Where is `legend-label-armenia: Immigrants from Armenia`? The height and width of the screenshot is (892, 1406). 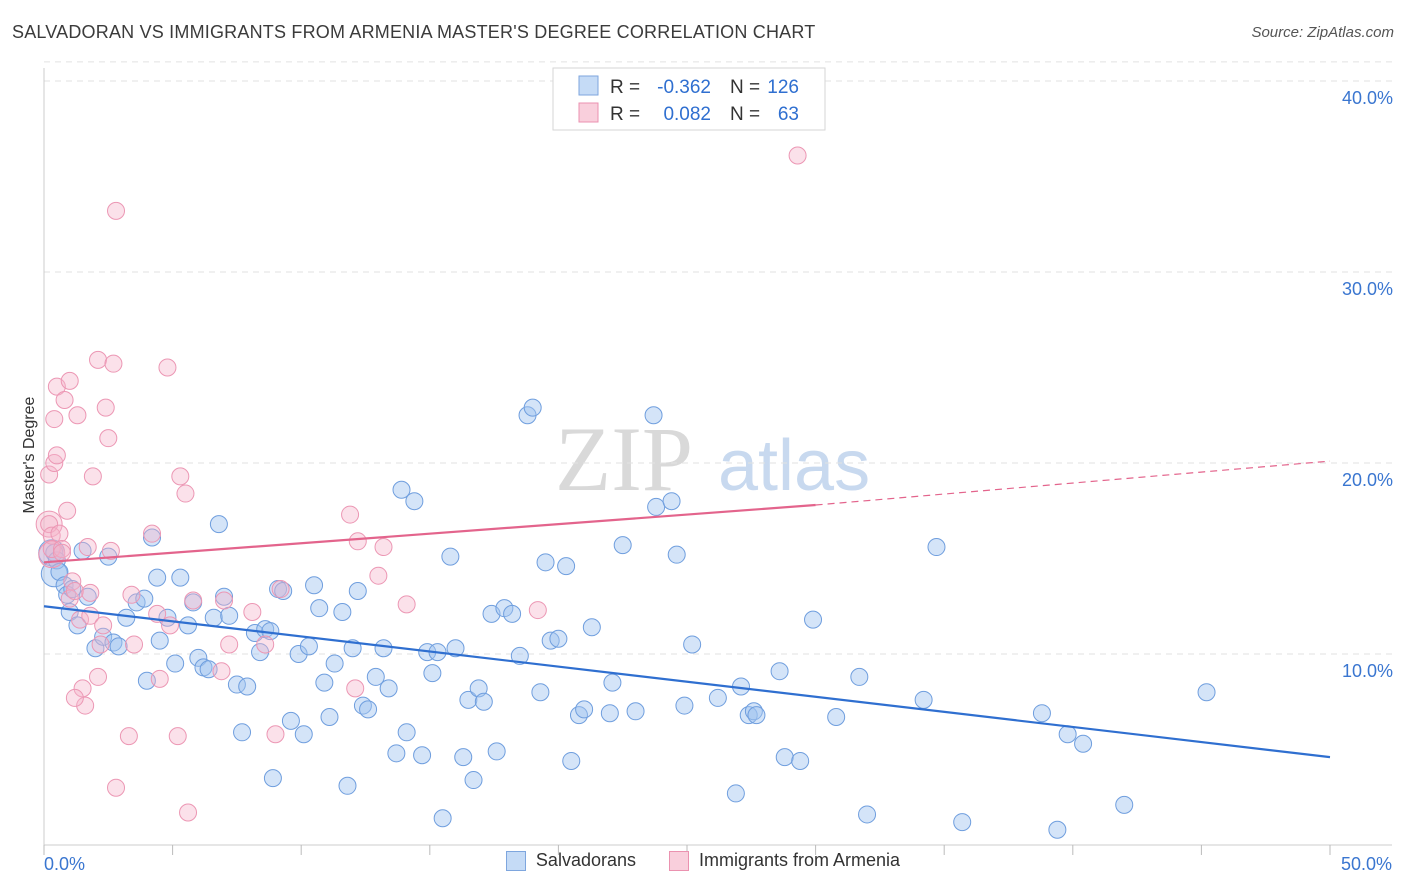 legend-label-armenia: Immigrants from Armenia is located at coordinates (800, 860).